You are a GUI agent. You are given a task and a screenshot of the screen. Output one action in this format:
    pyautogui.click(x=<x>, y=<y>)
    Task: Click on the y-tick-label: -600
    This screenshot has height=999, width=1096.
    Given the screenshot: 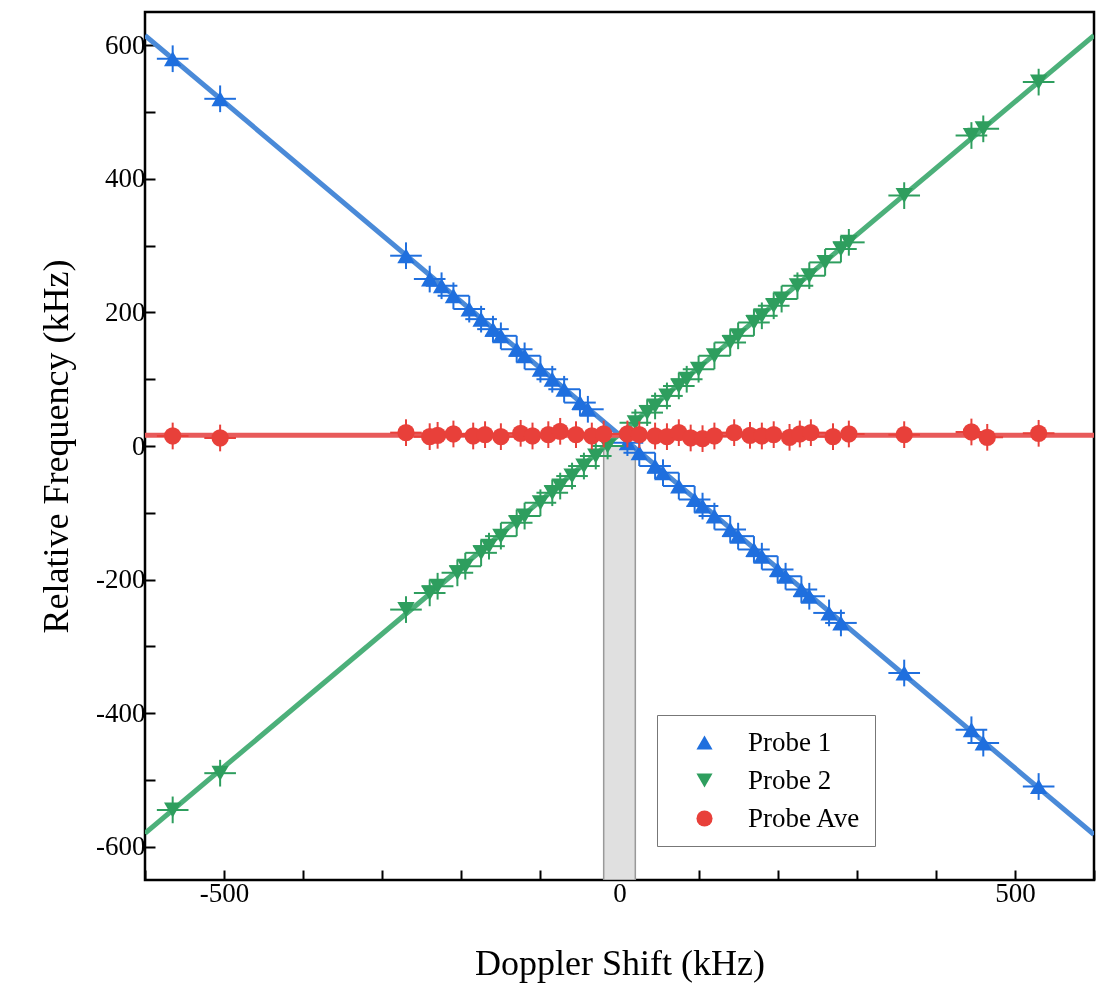 What is the action you would take?
    pyautogui.click(x=121, y=846)
    